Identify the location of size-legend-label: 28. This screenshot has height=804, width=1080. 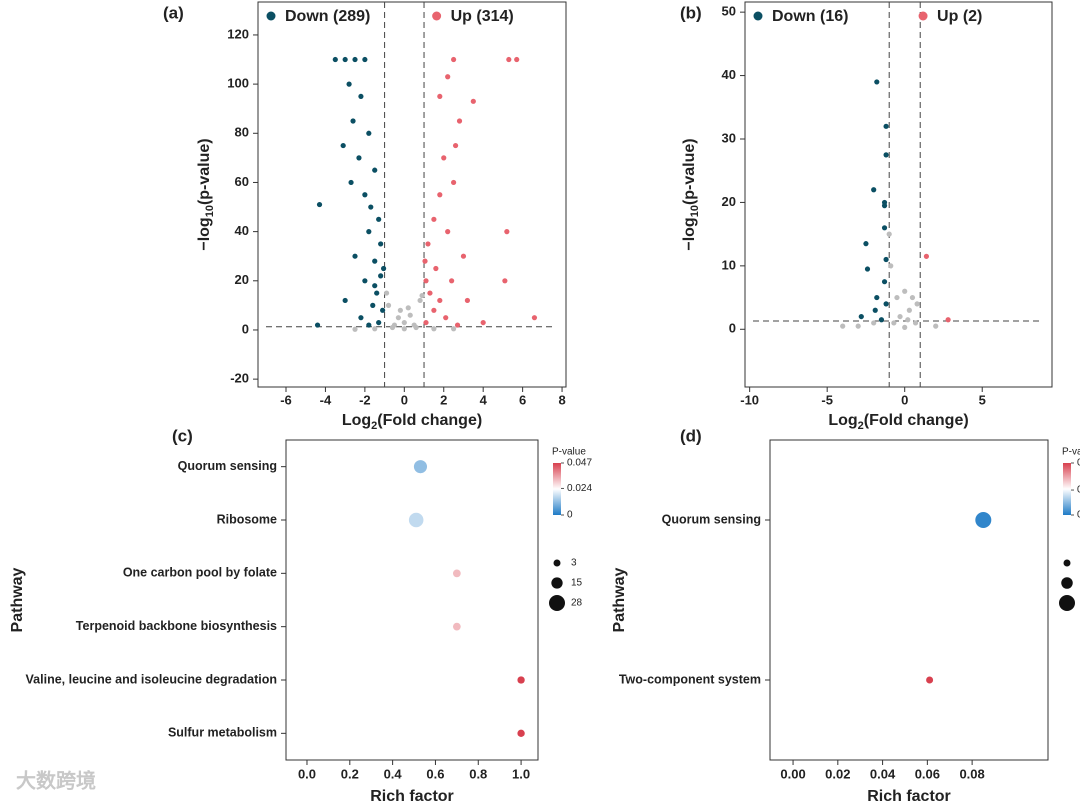
(577, 603).